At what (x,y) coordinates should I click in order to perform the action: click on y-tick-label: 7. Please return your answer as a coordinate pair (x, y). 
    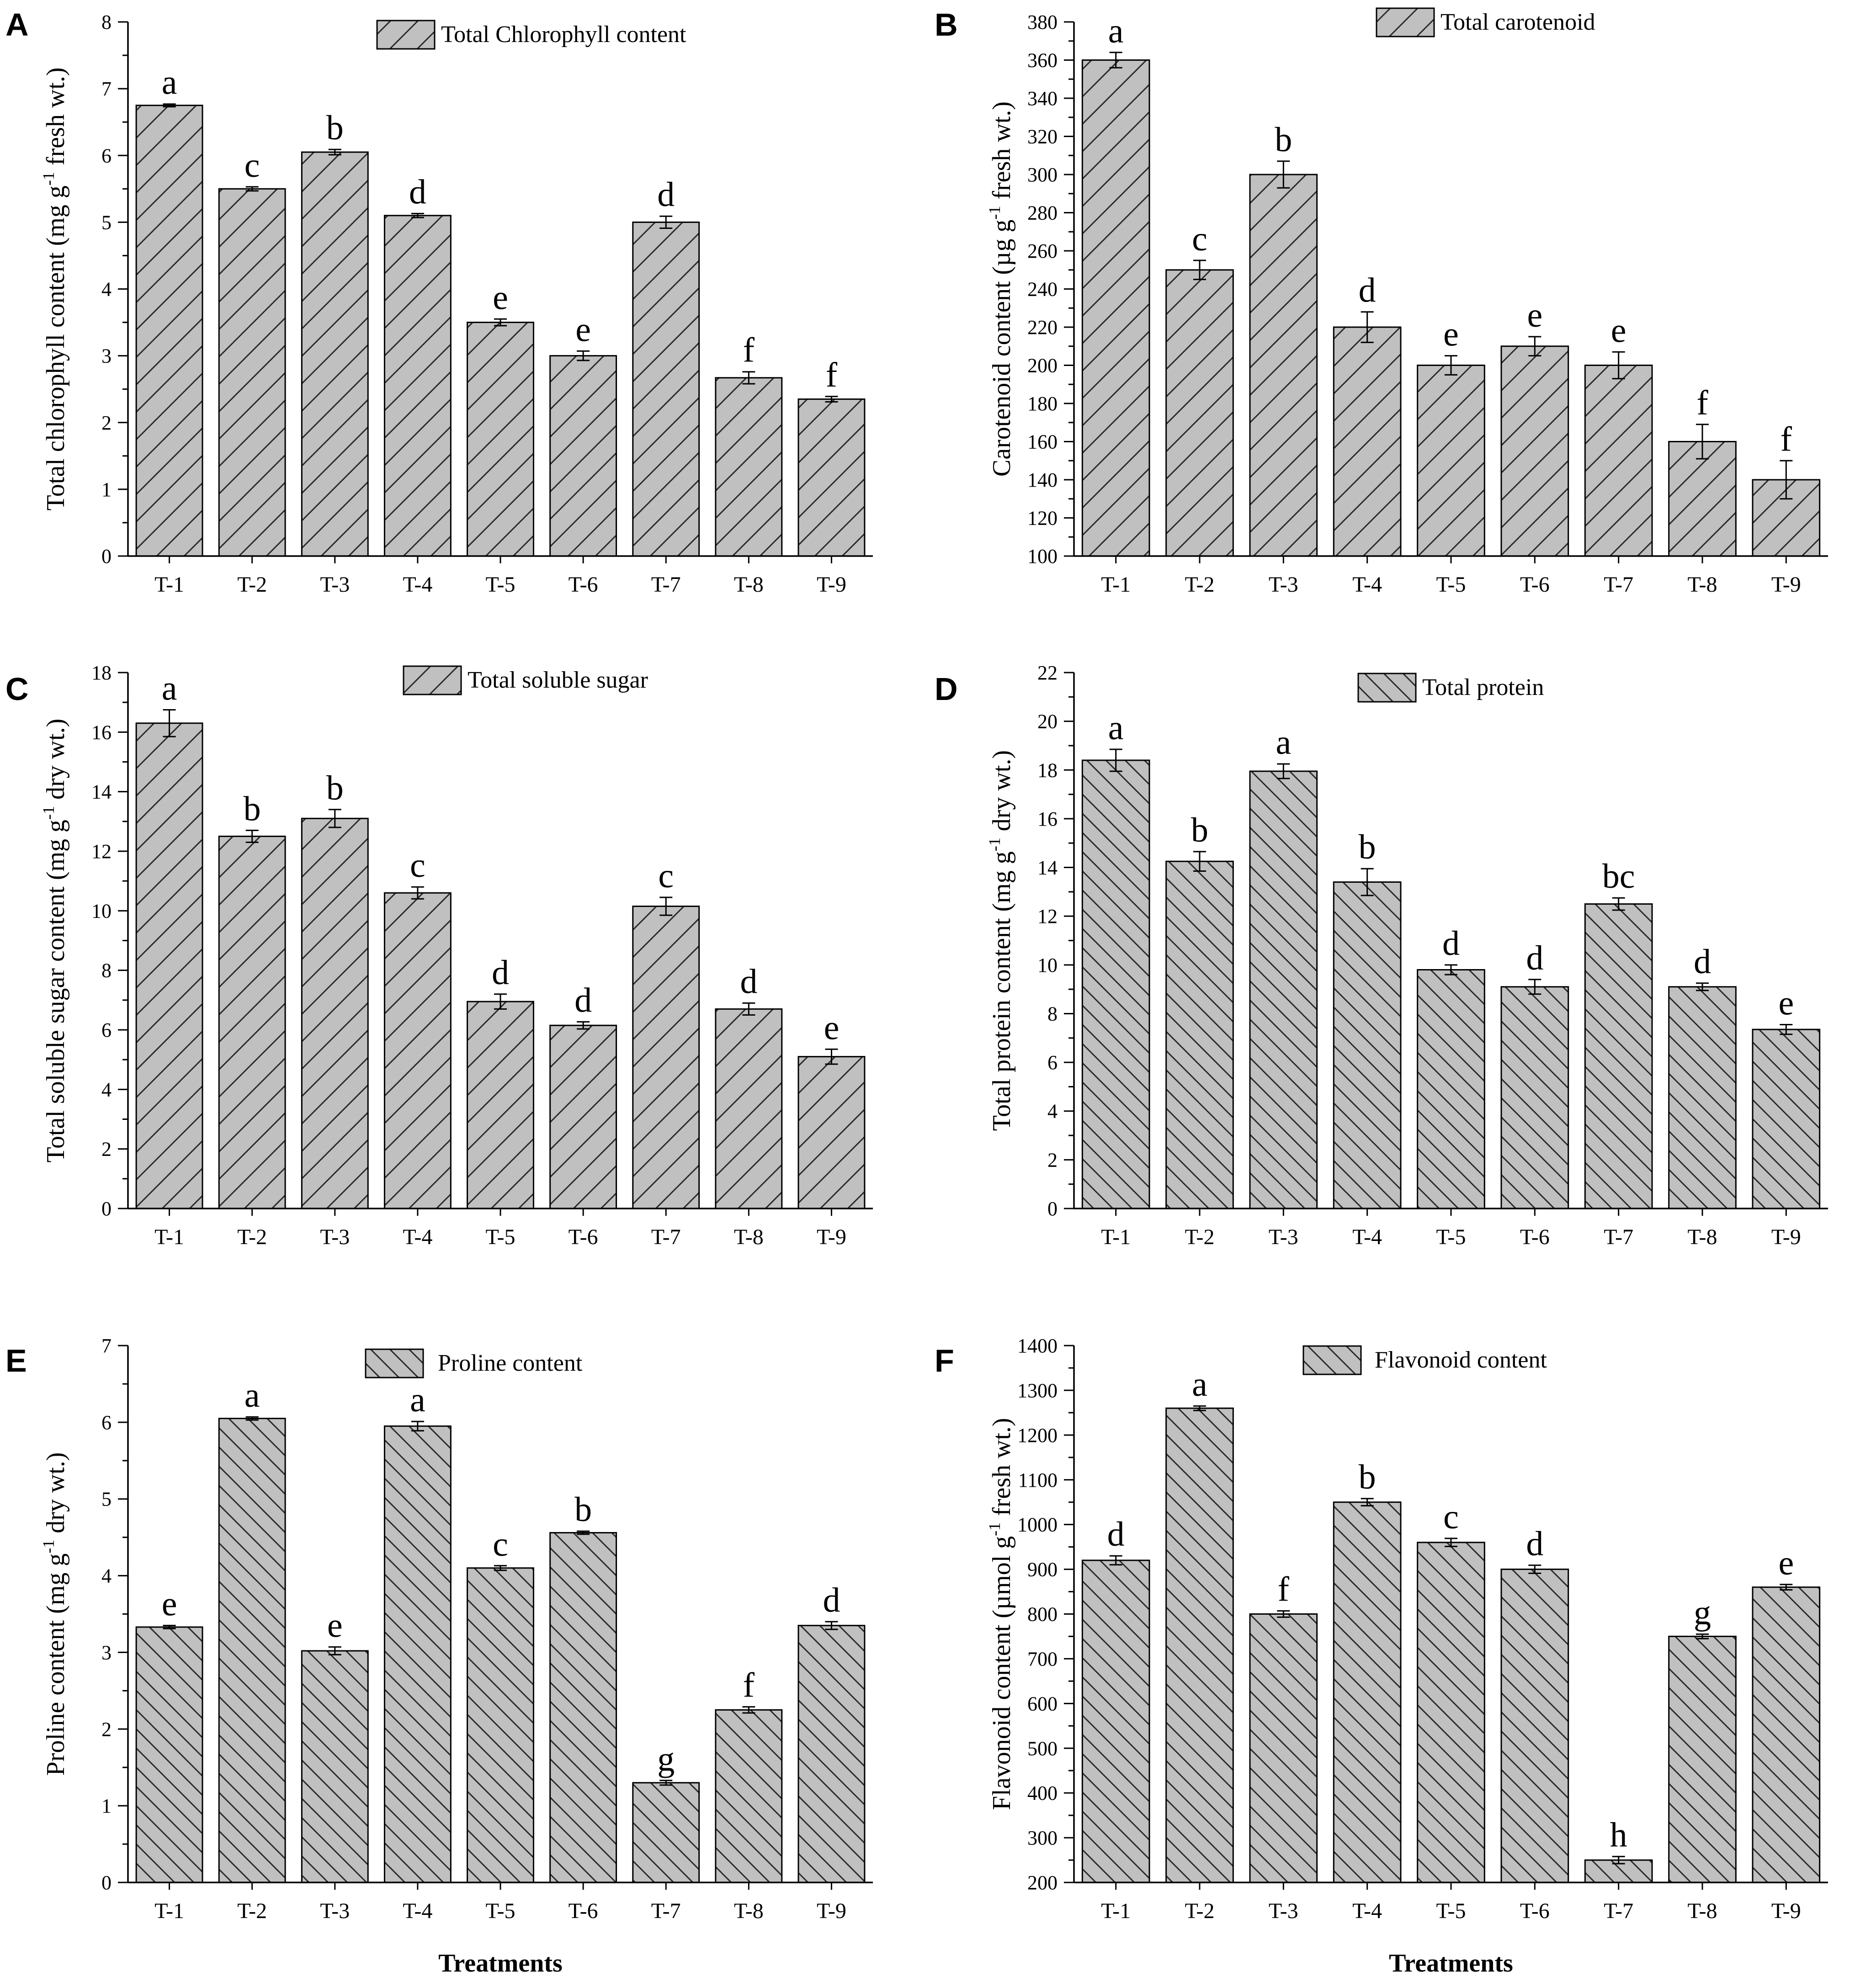
    Looking at the image, I should click on (106, 1346).